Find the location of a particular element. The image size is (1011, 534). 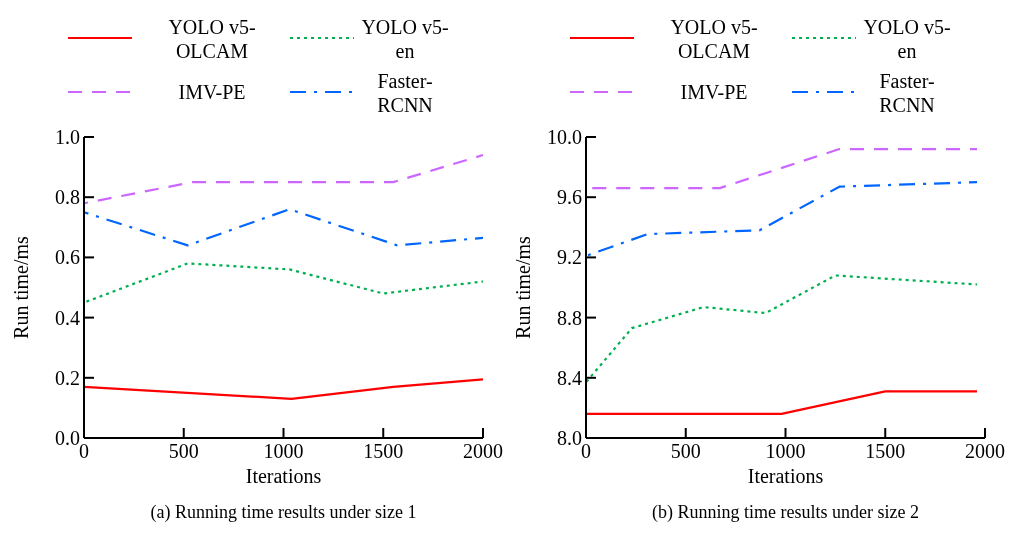

y-tick-label: 1.0 is located at coordinates (67, 137).